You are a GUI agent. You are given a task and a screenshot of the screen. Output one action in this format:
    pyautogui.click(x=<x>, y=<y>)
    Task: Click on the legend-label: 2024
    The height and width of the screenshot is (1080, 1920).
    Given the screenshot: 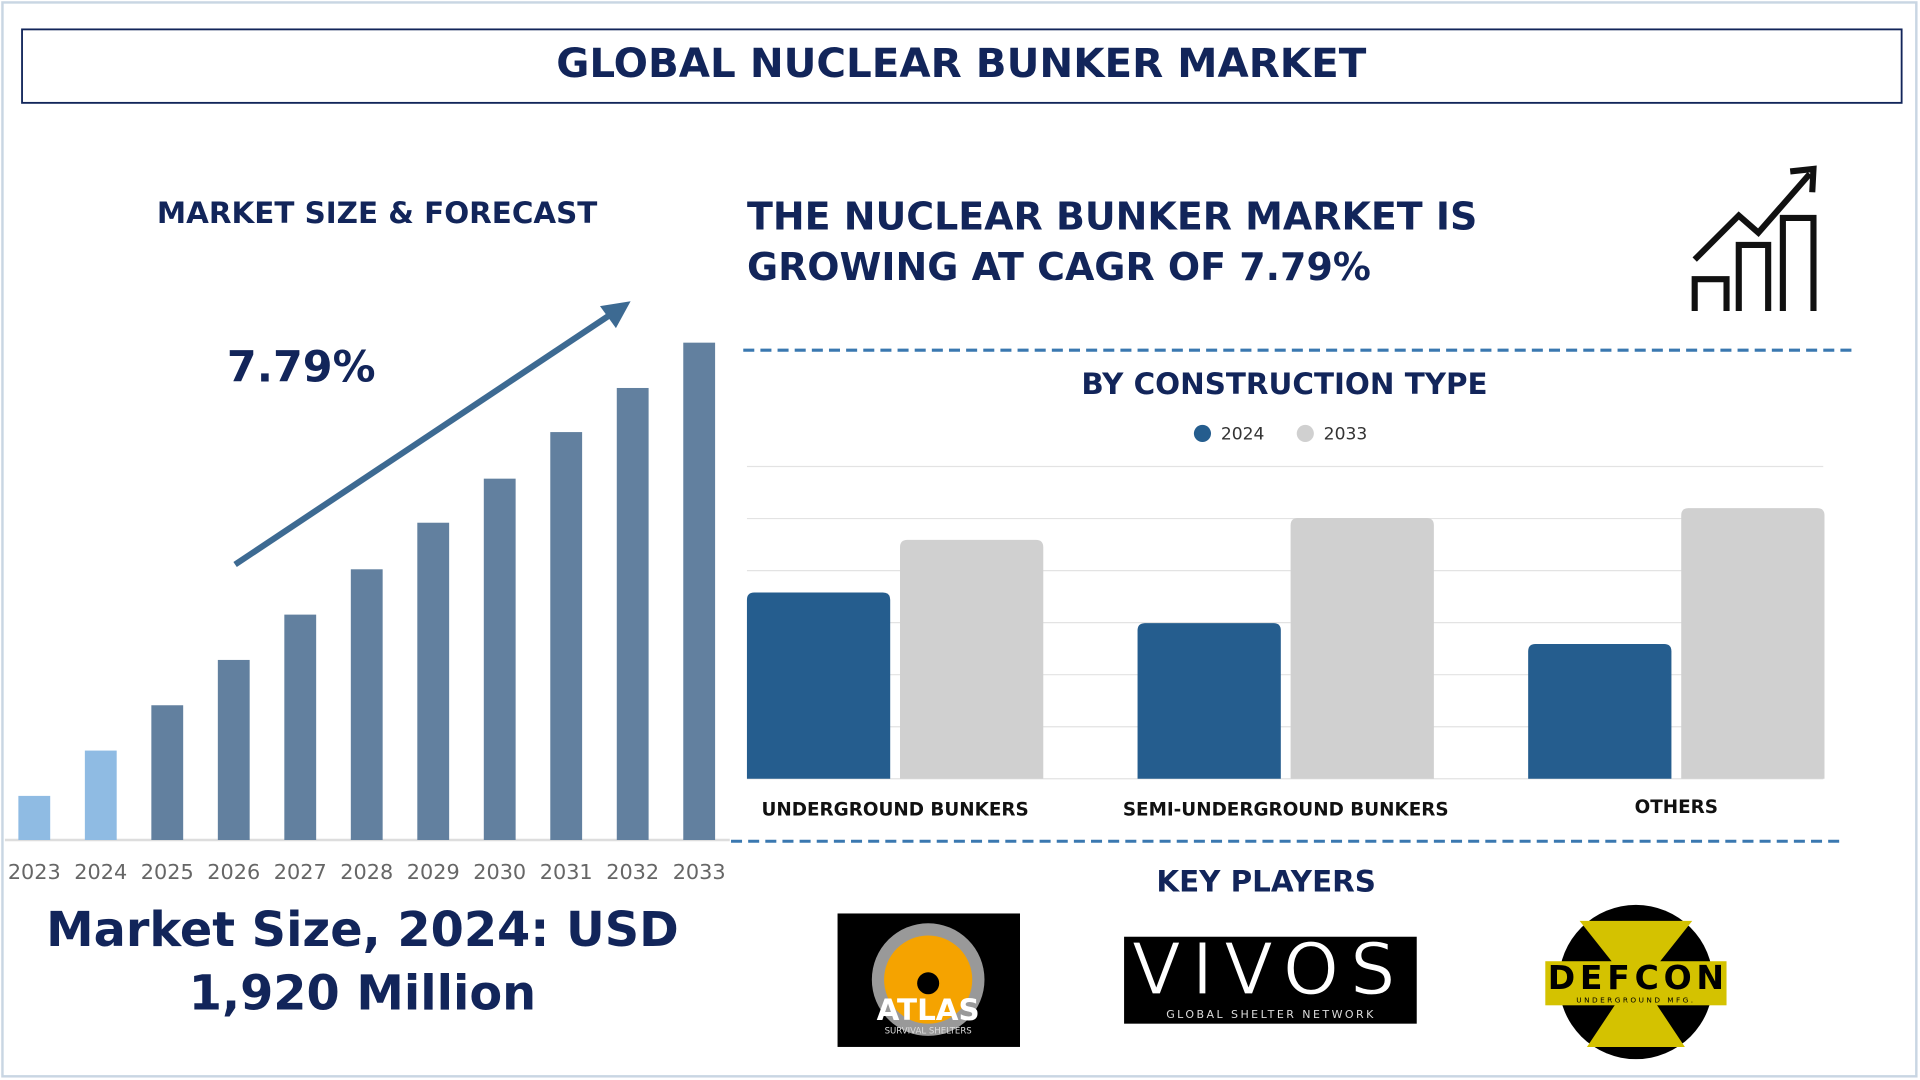 What is the action you would take?
    pyautogui.click(x=1243, y=435)
    